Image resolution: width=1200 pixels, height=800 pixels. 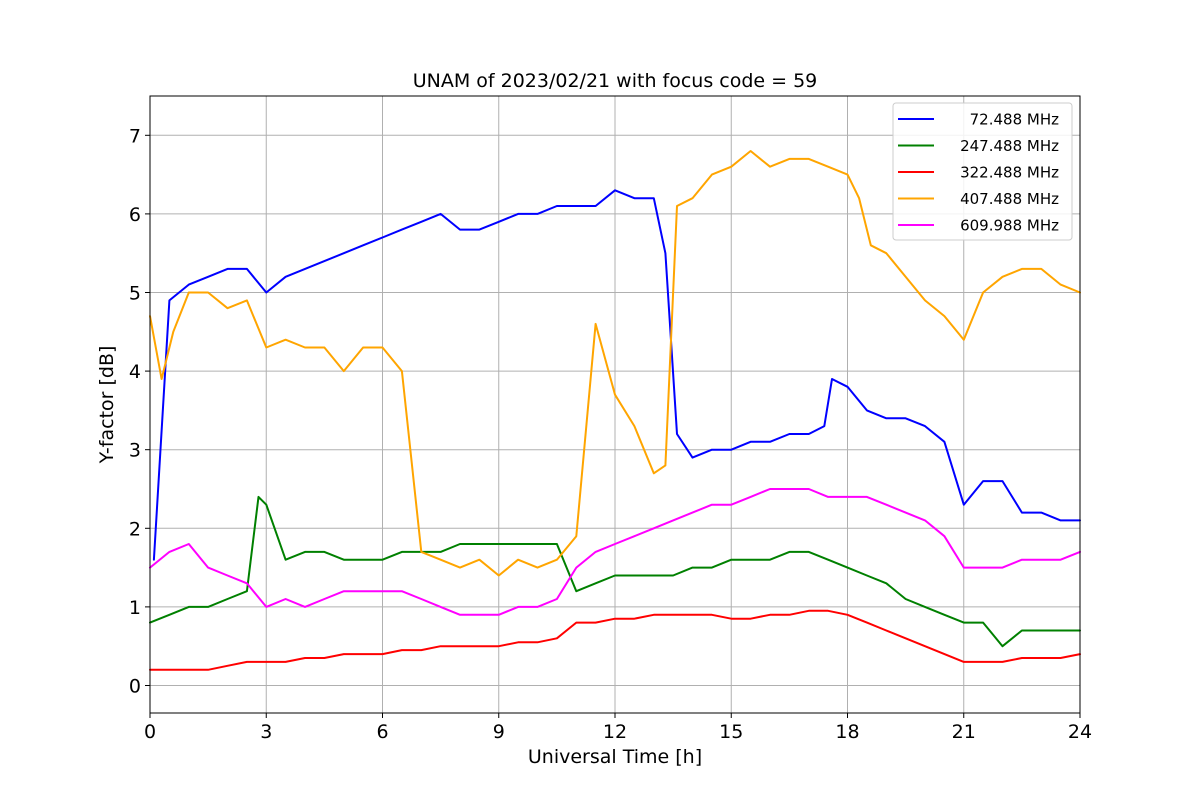 What do you see at coordinates (139, 411) in the screenshot?
I see `y-axis: 0 1 2 3 4 5 6 7` at bounding box center [139, 411].